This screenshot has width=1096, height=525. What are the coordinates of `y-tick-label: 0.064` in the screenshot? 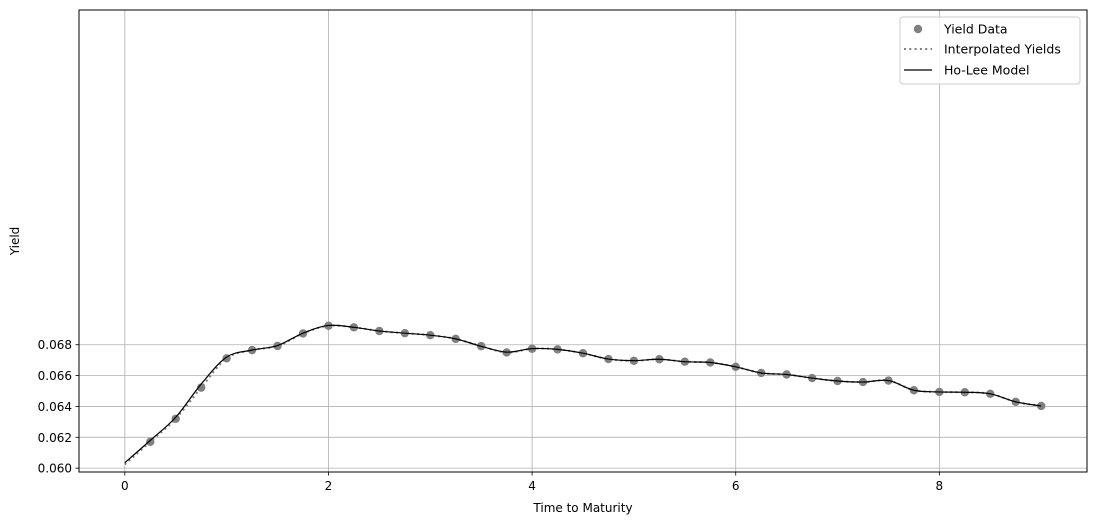 It's located at (55, 407).